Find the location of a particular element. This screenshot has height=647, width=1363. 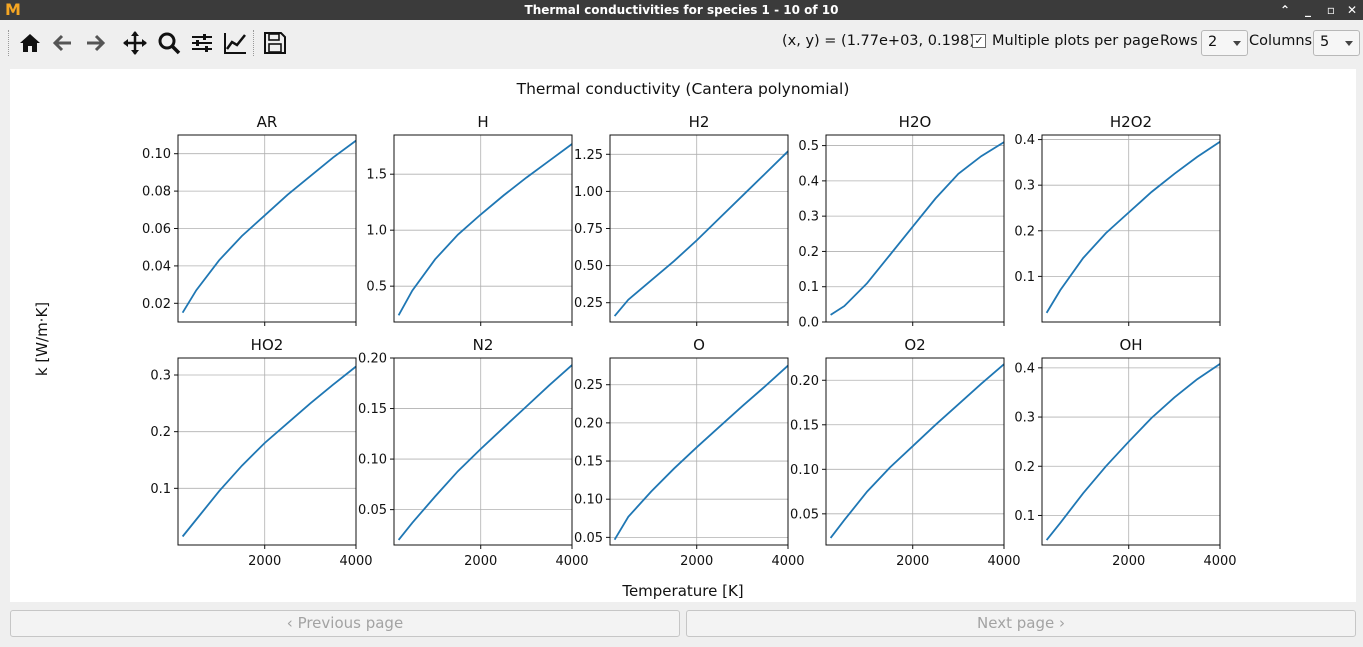

zoom-magnifier-icon is located at coordinates (169, 43).